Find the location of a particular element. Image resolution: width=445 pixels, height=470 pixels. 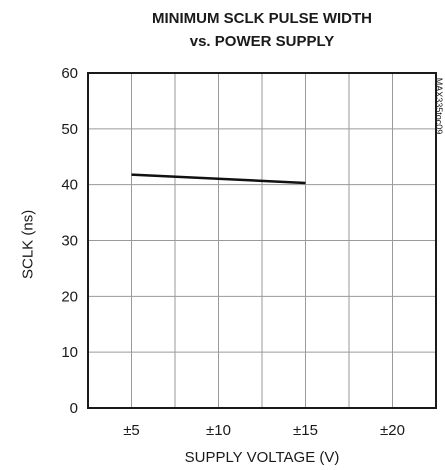

y-tick-label: 0 is located at coordinates (74, 408).